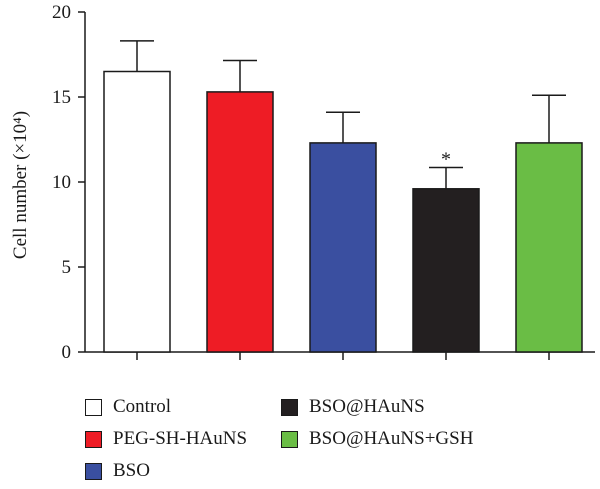  What do you see at coordinates (446, 160) in the screenshot?
I see `significance-marker: *` at bounding box center [446, 160].